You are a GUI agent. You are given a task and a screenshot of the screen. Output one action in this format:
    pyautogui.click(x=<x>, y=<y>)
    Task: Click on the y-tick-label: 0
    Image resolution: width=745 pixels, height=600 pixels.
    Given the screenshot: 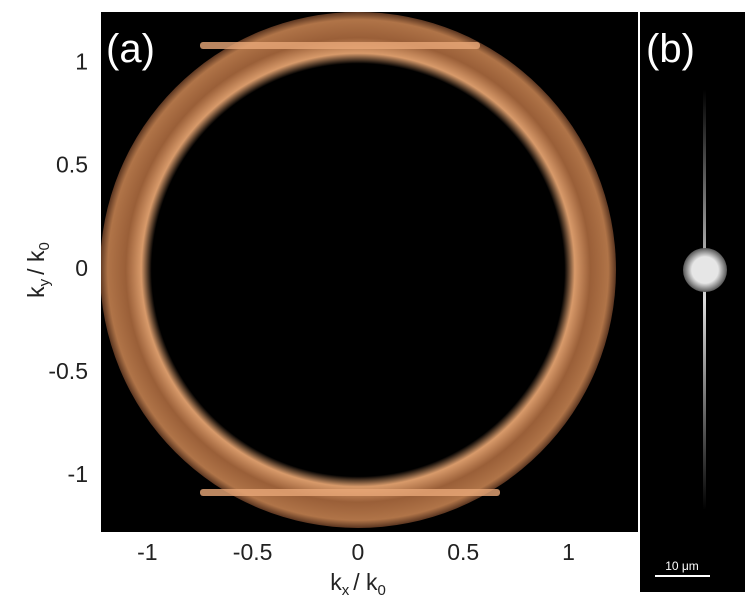 What is the action you would take?
    pyautogui.click(x=81, y=268)
    